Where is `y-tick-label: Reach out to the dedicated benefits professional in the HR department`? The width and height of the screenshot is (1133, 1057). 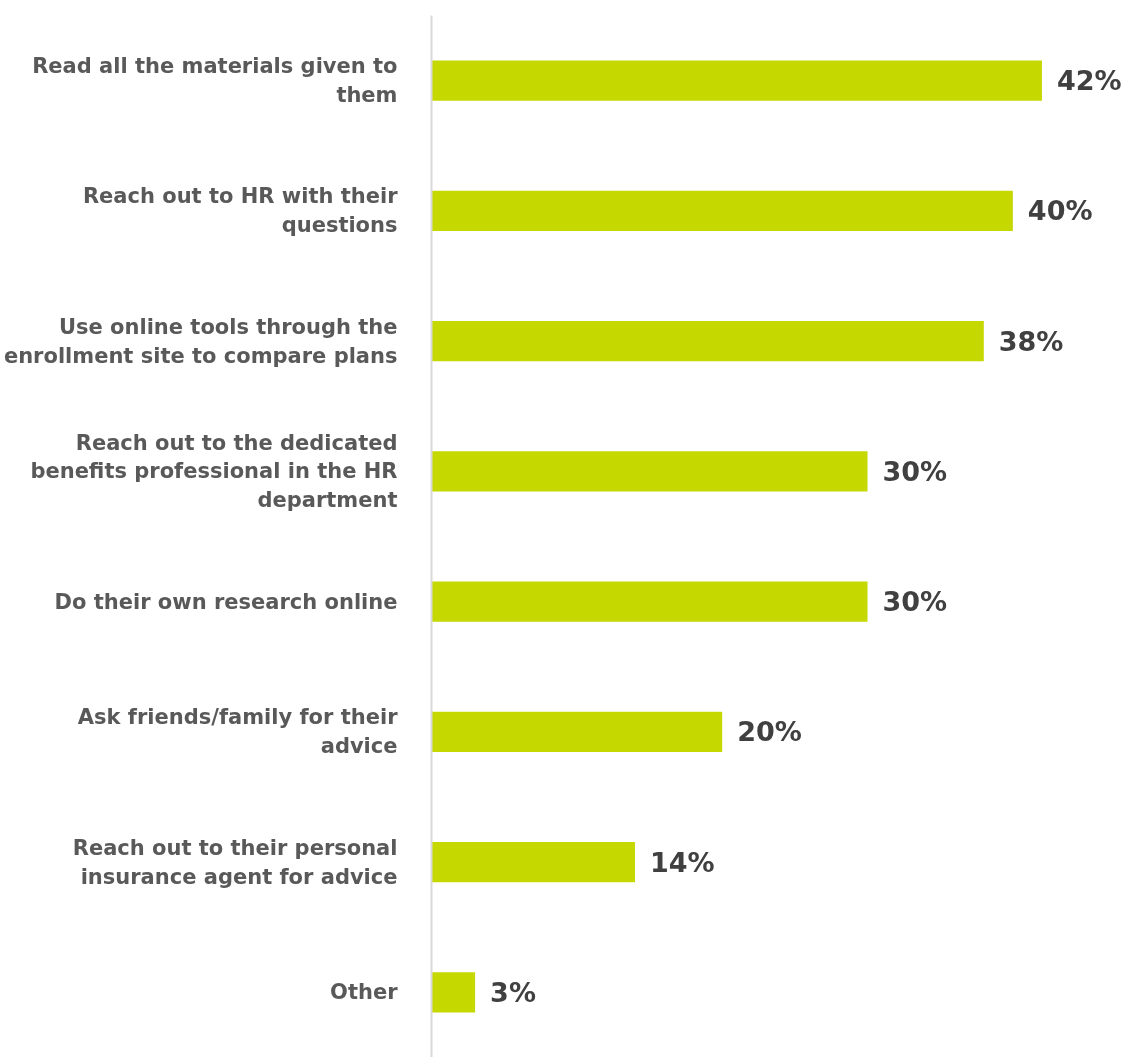 y-tick-label: Reach out to the dedicated benefits professional in the HR department is located at coordinates (214, 471).